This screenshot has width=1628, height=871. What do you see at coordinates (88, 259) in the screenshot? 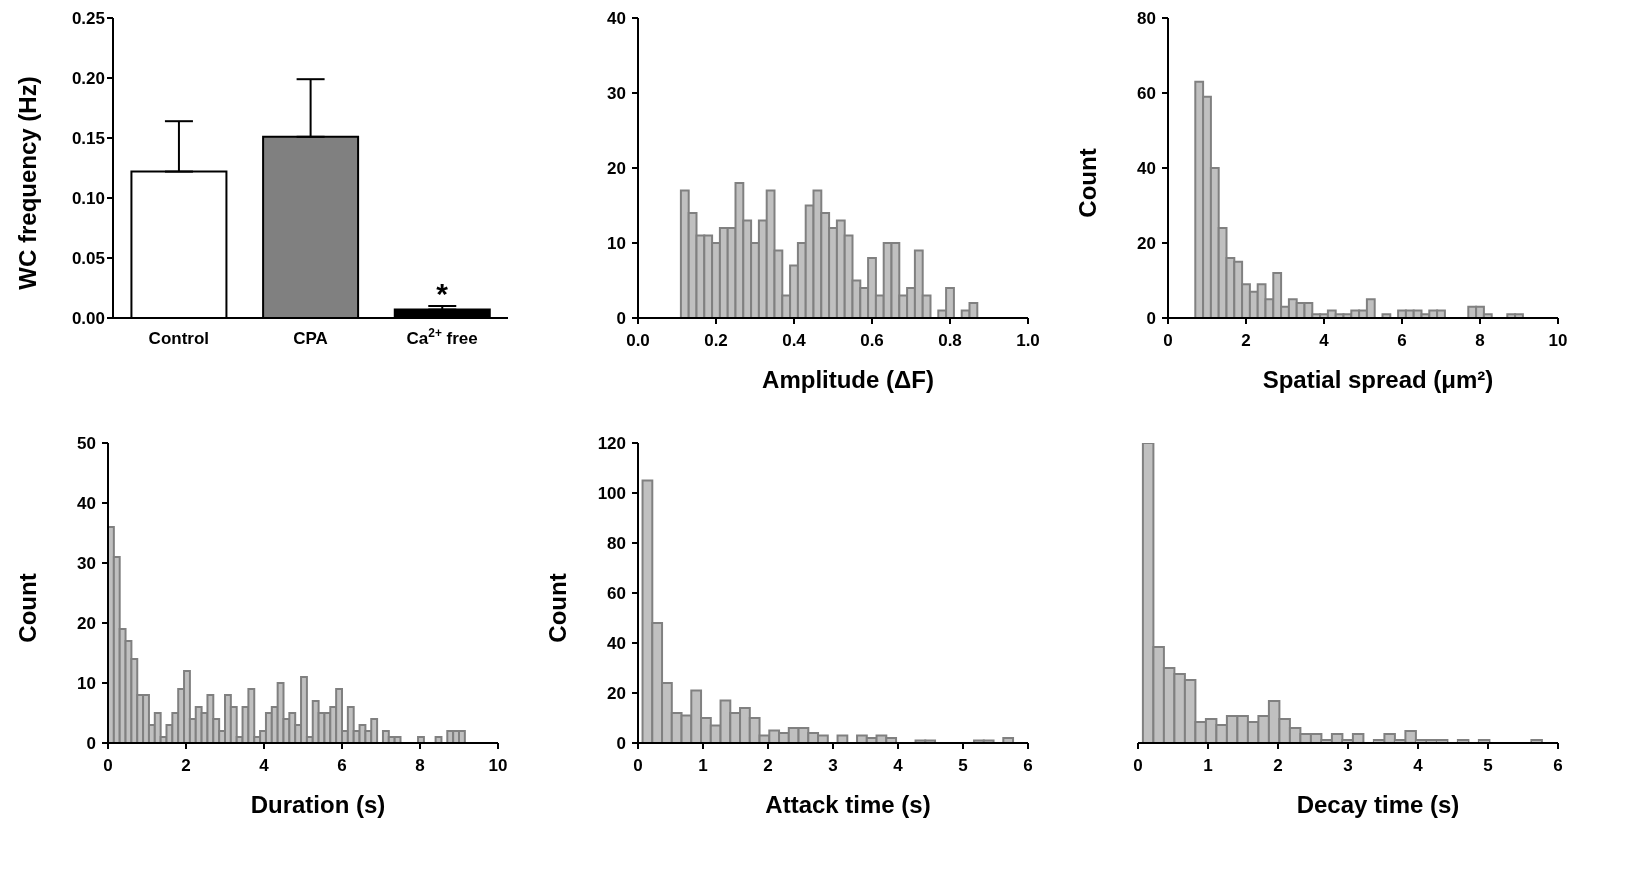
I see `y-tick-label: 0.05` at bounding box center [88, 259].